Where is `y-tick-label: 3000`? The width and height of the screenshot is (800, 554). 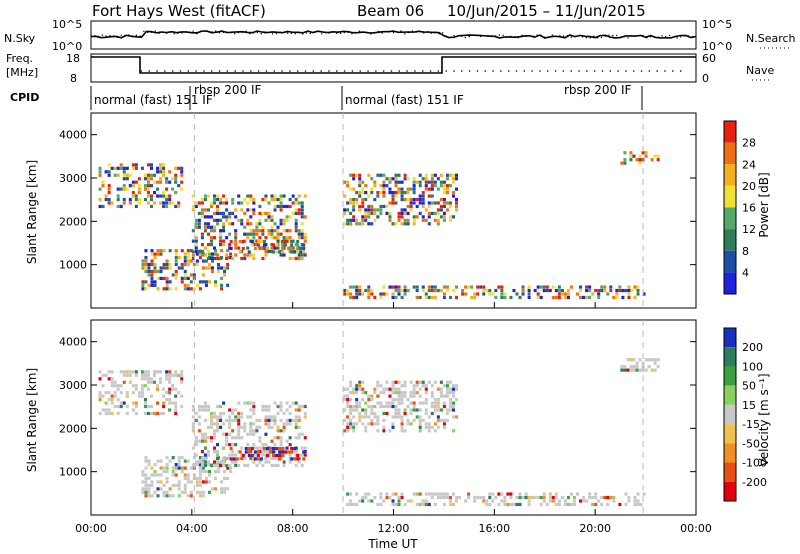 y-tick-label: 3000 is located at coordinates (73, 385).